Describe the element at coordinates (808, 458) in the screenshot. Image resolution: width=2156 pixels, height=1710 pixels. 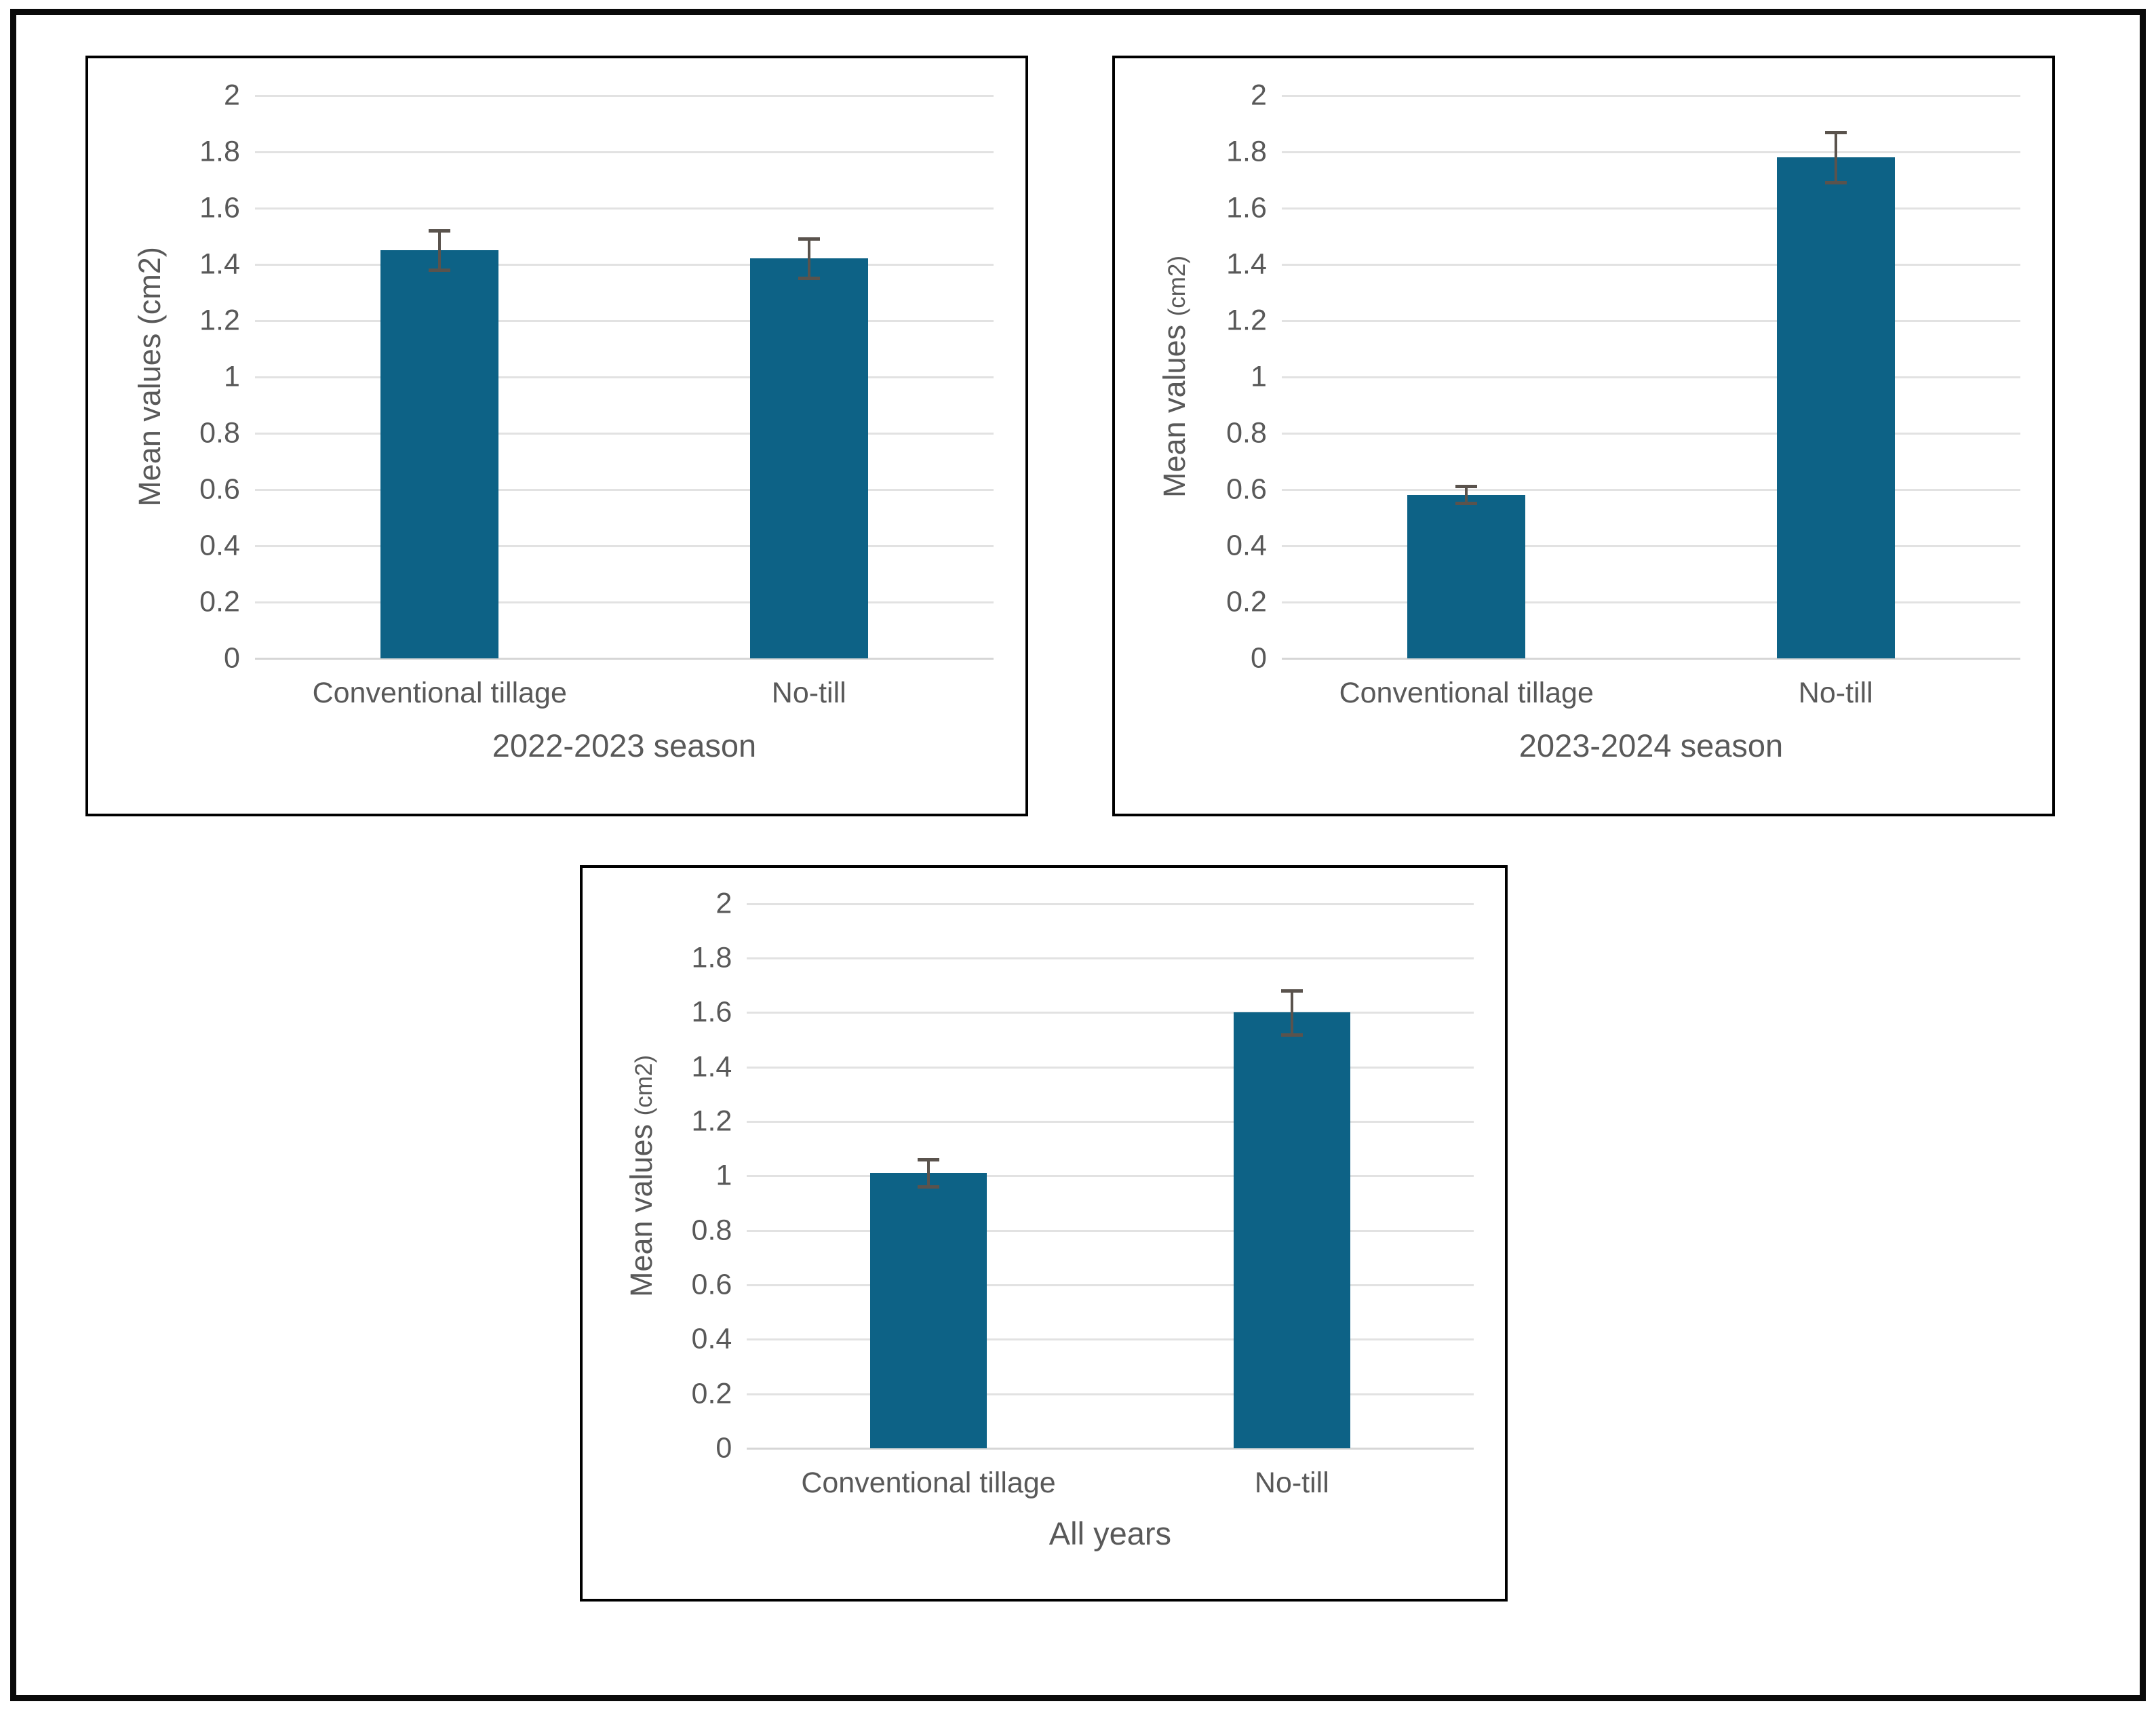
I see `bar-no-till` at that location.